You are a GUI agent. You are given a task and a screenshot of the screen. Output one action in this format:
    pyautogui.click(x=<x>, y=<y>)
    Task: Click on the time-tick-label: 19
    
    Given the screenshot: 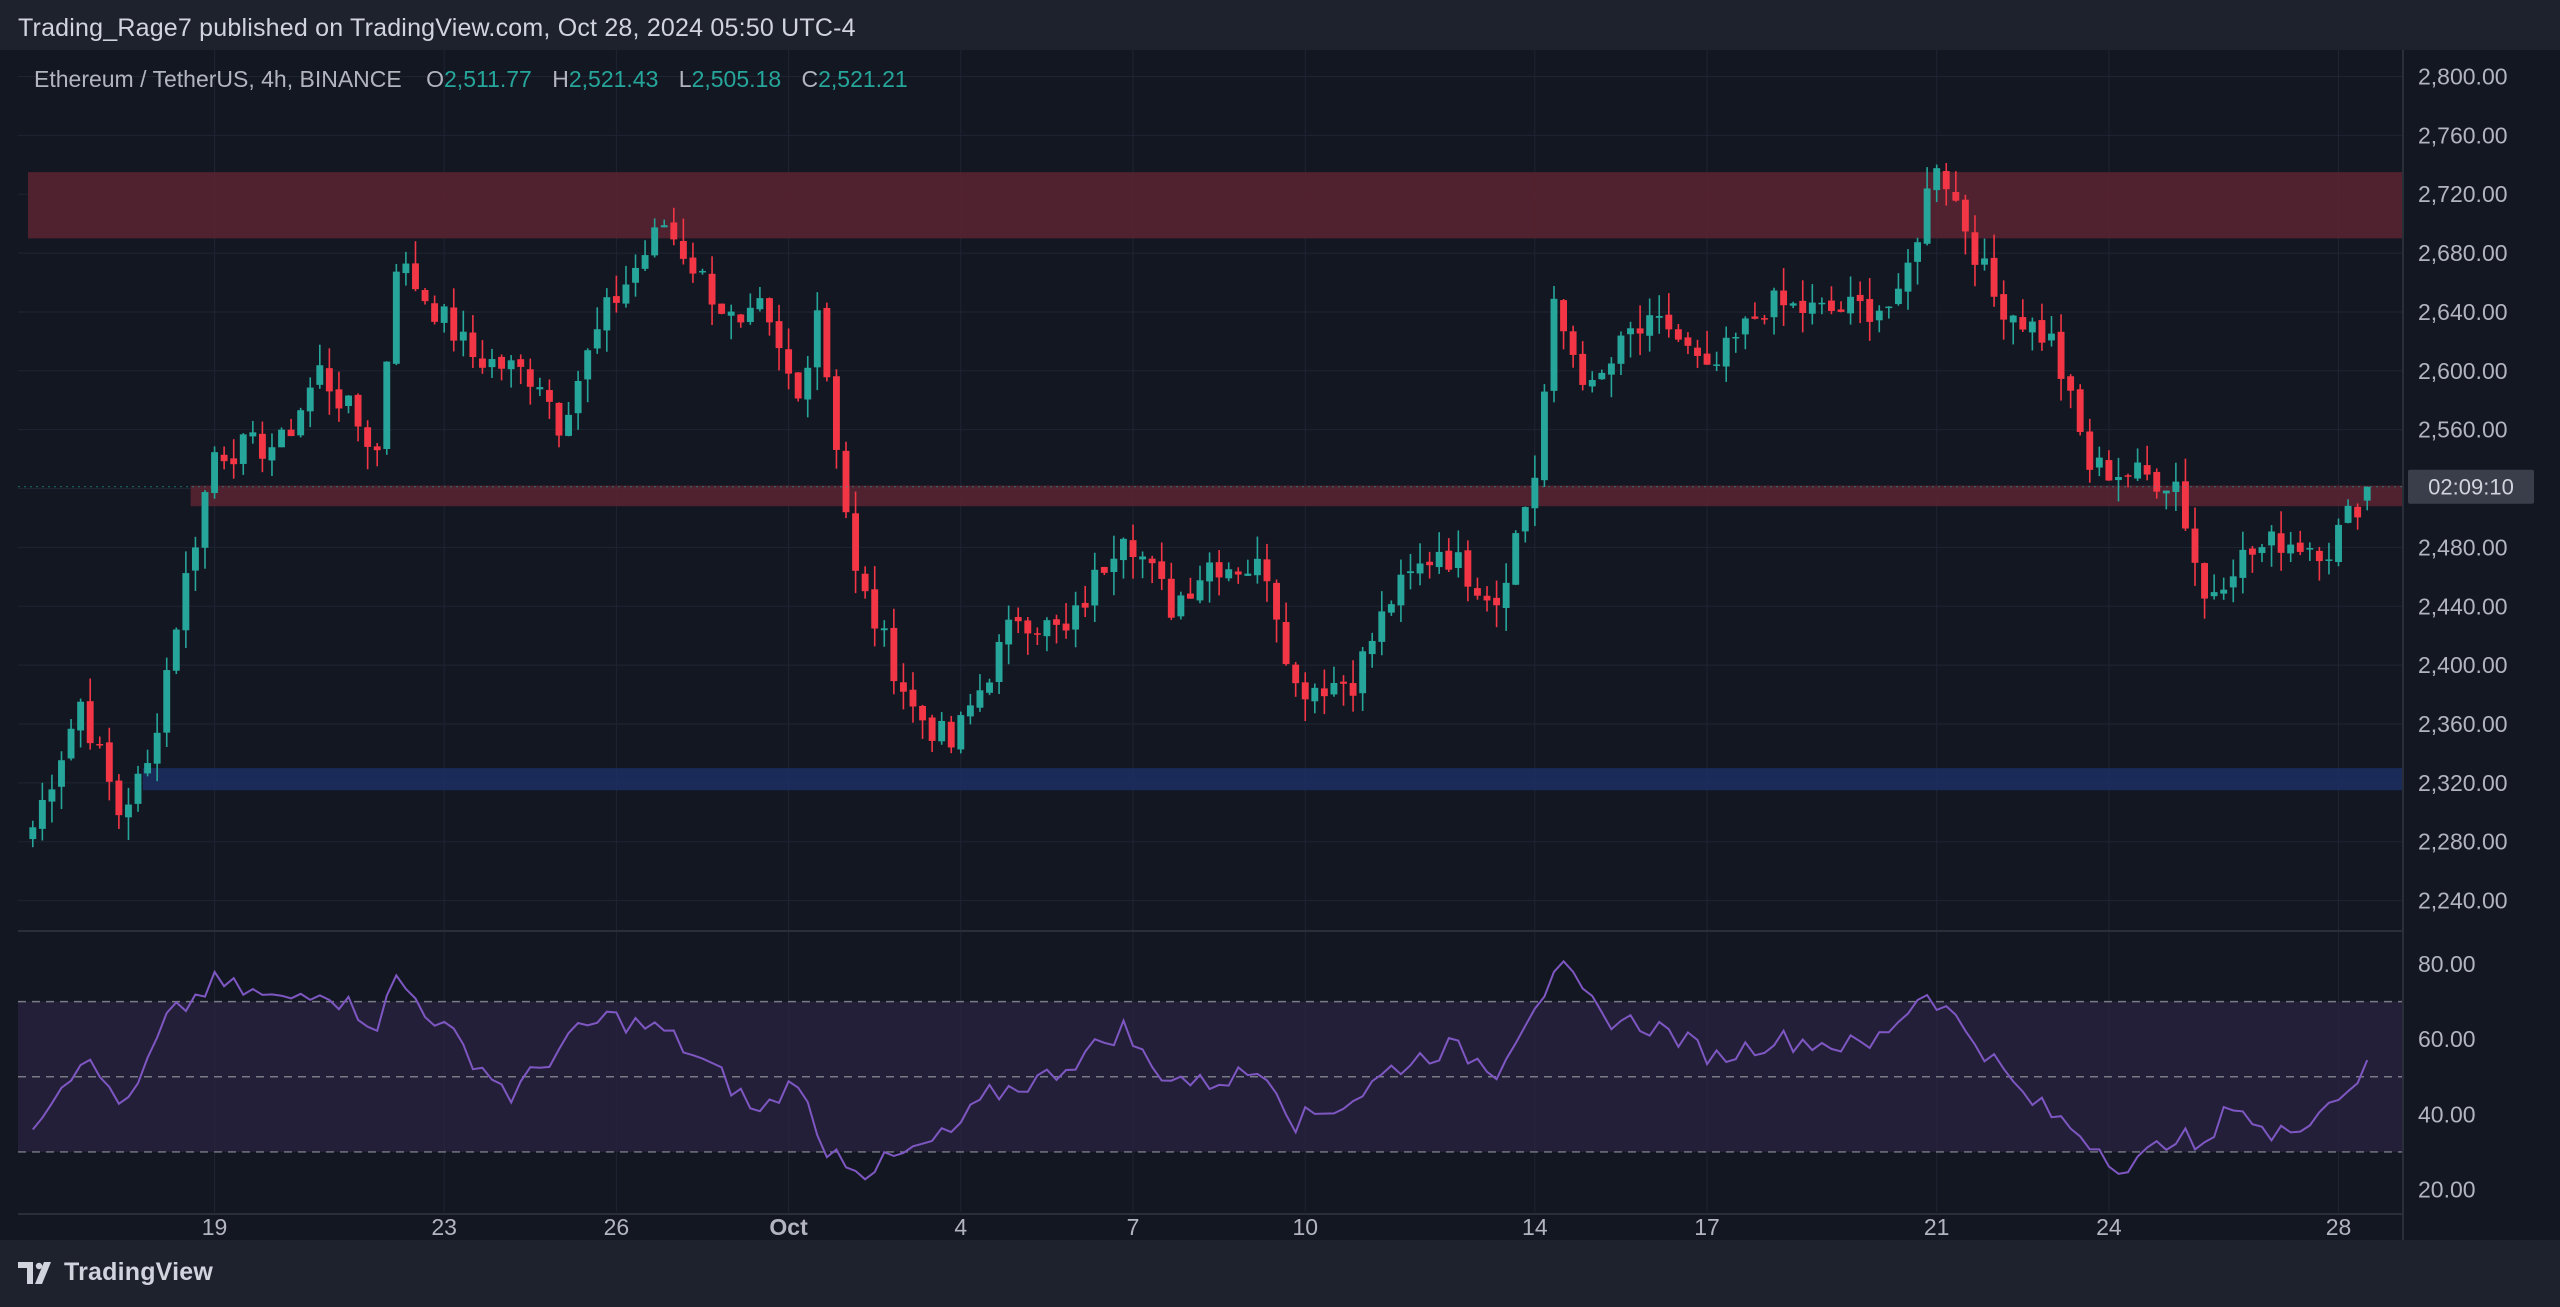 What is the action you would take?
    pyautogui.click(x=215, y=1227)
    